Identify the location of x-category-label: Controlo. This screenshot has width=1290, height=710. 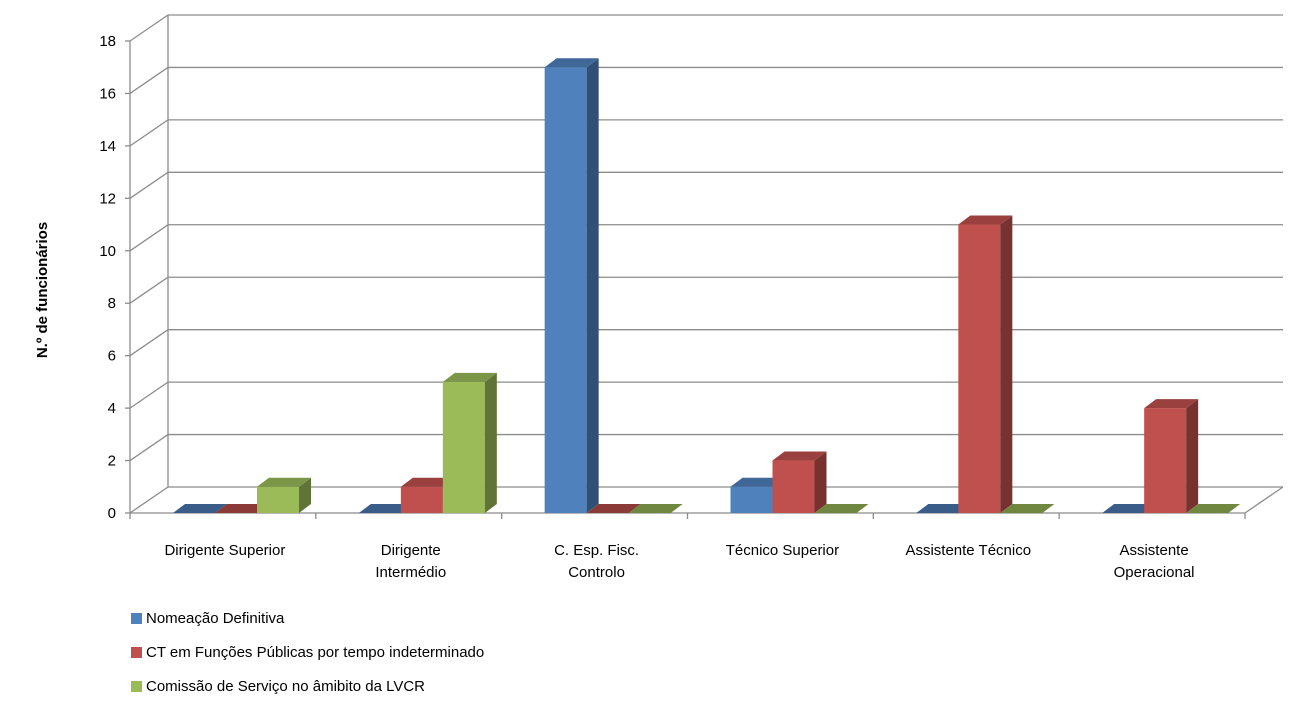
(596, 572).